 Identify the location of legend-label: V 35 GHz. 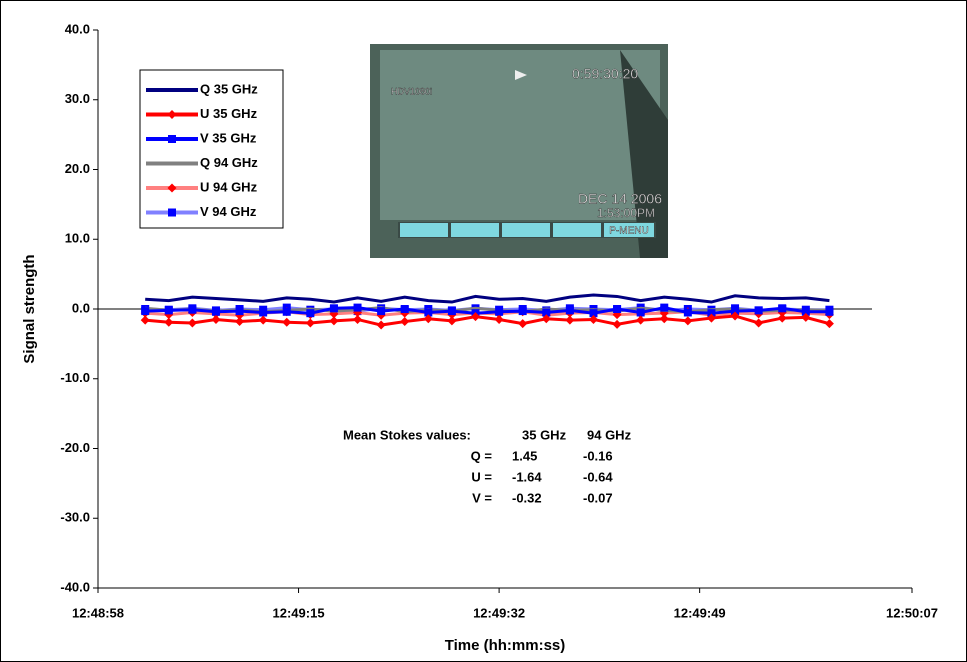
(228, 137).